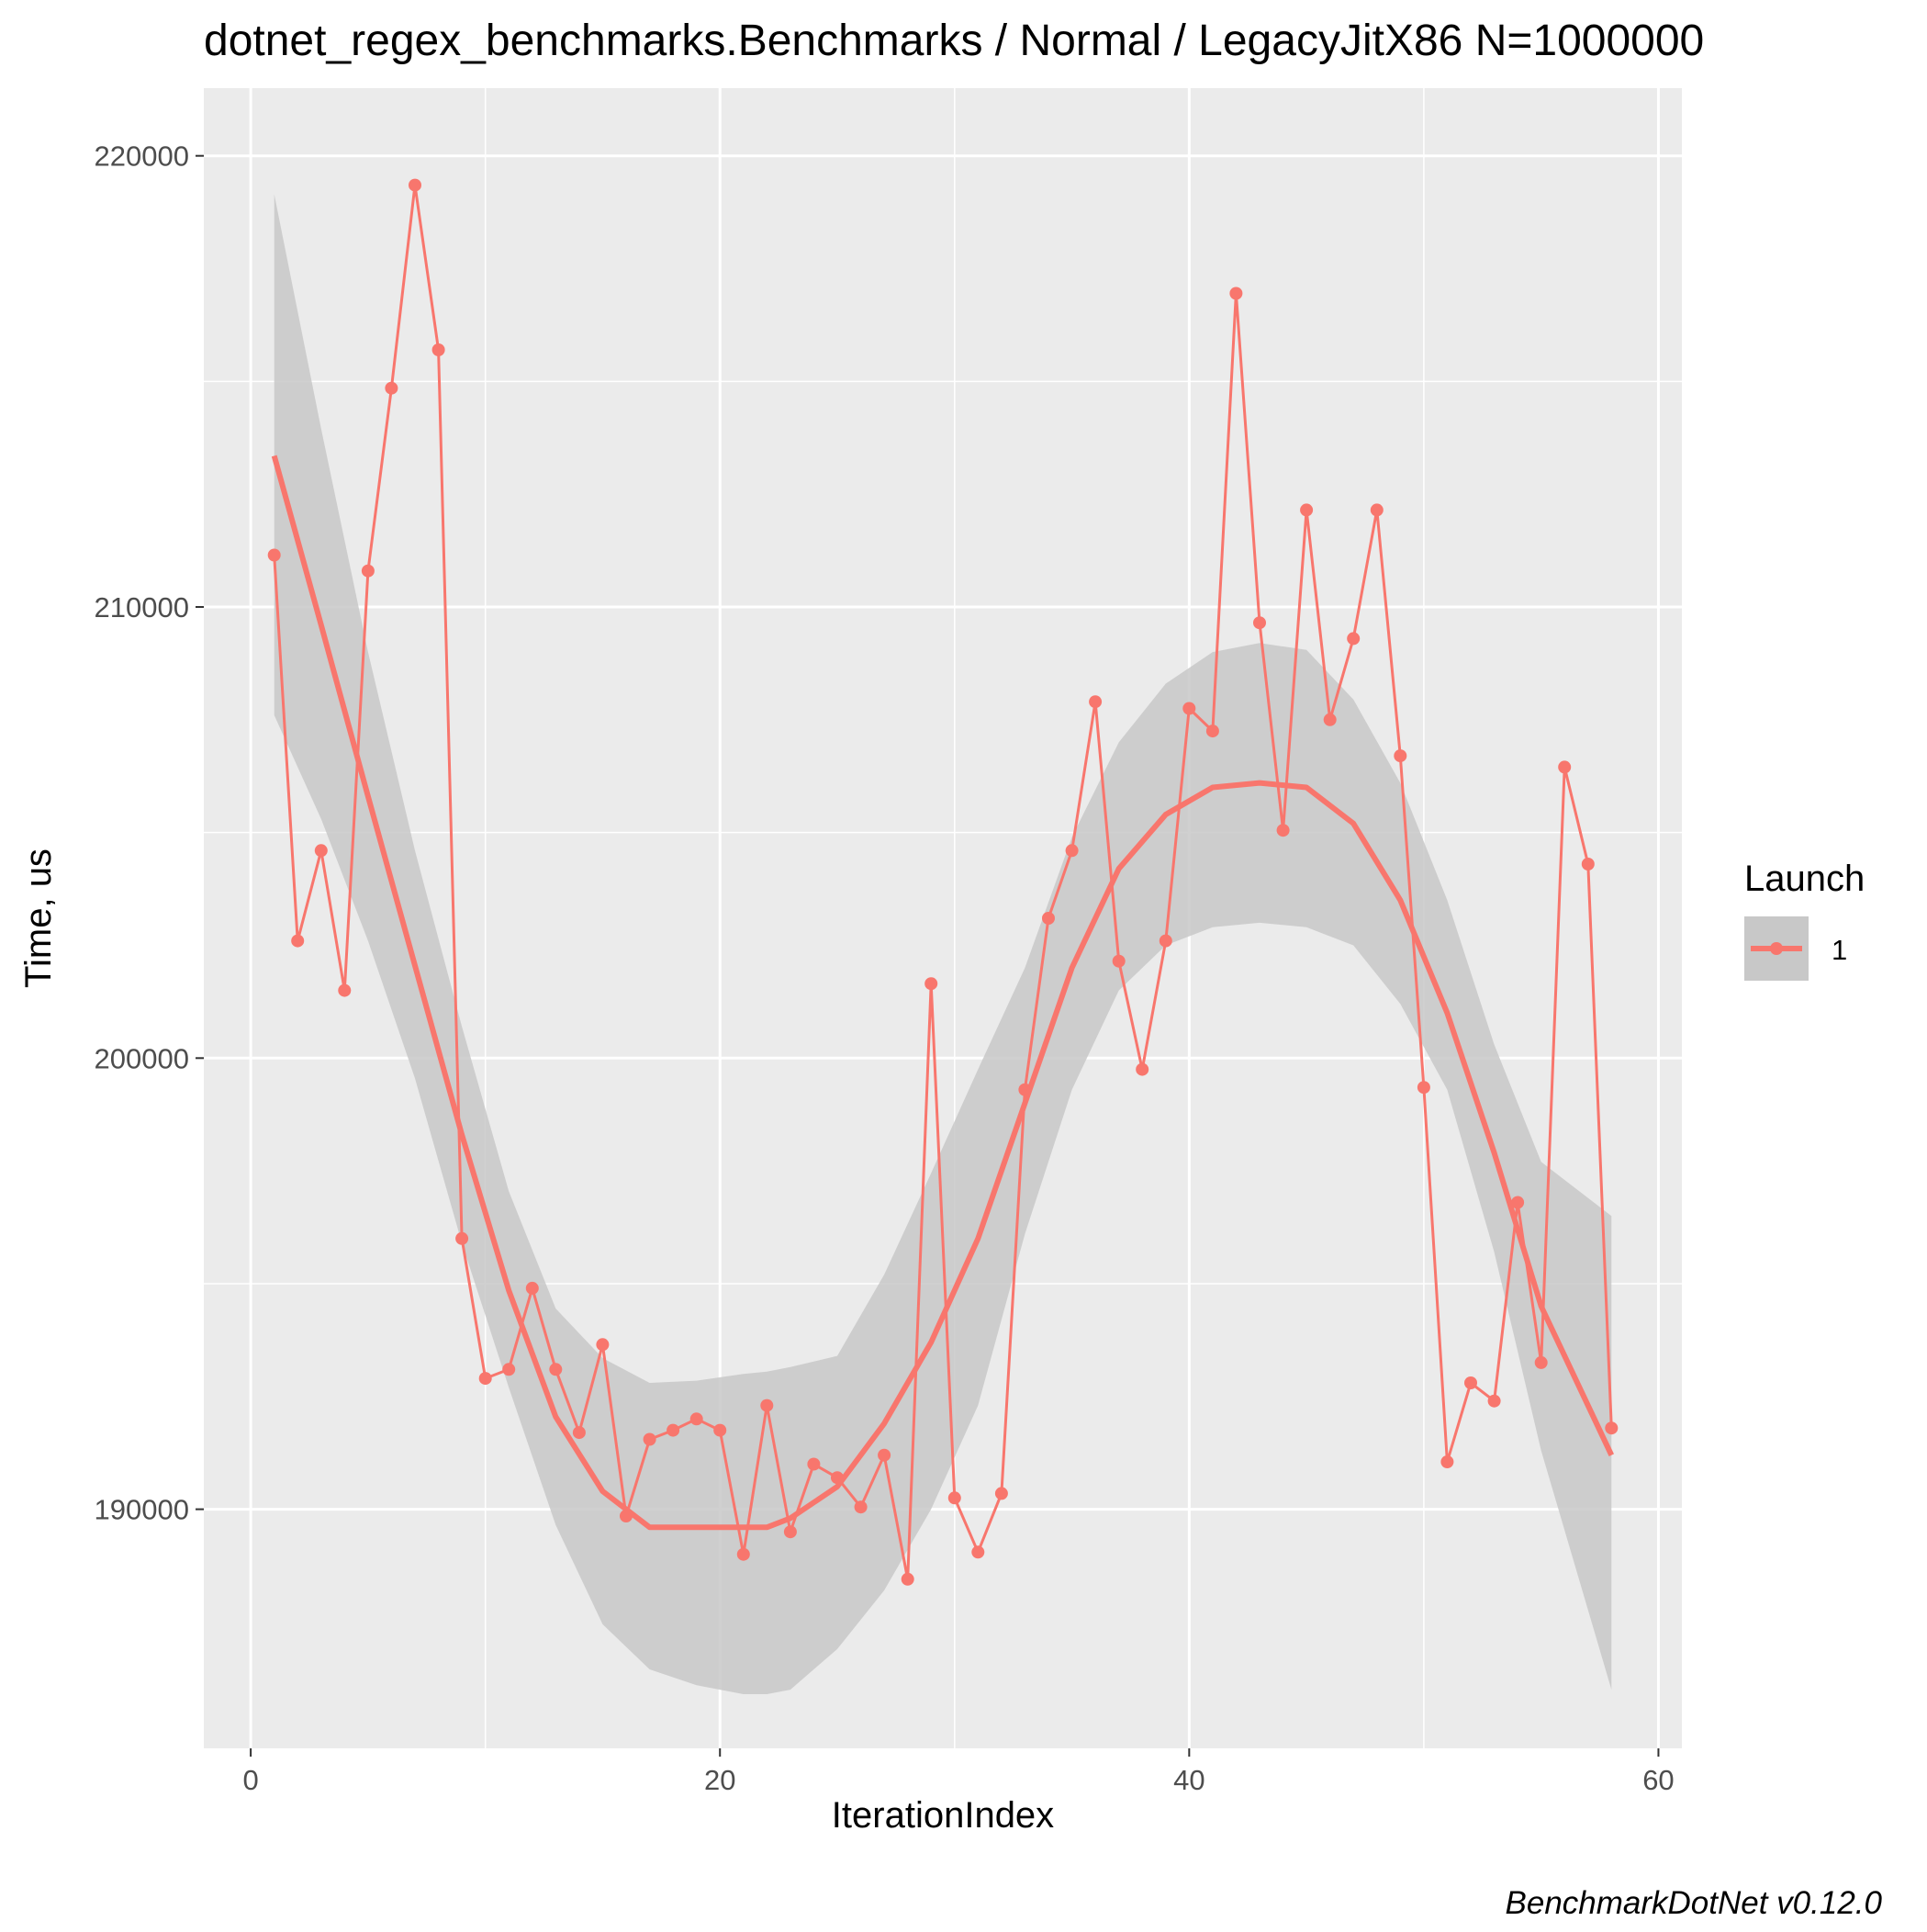 The width and height of the screenshot is (1927, 1932). What do you see at coordinates (250, 1780) in the screenshot?
I see `x-tick-label: 0` at bounding box center [250, 1780].